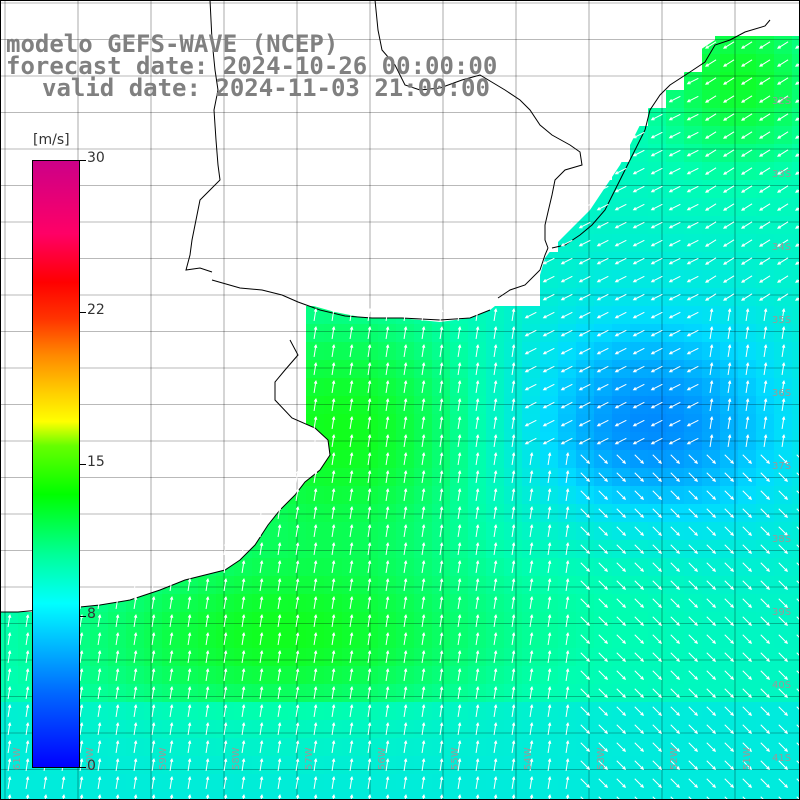  What do you see at coordinates (90, 758) in the screenshot?
I see `longitude-label: 60W` at bounding box center [90, 758].